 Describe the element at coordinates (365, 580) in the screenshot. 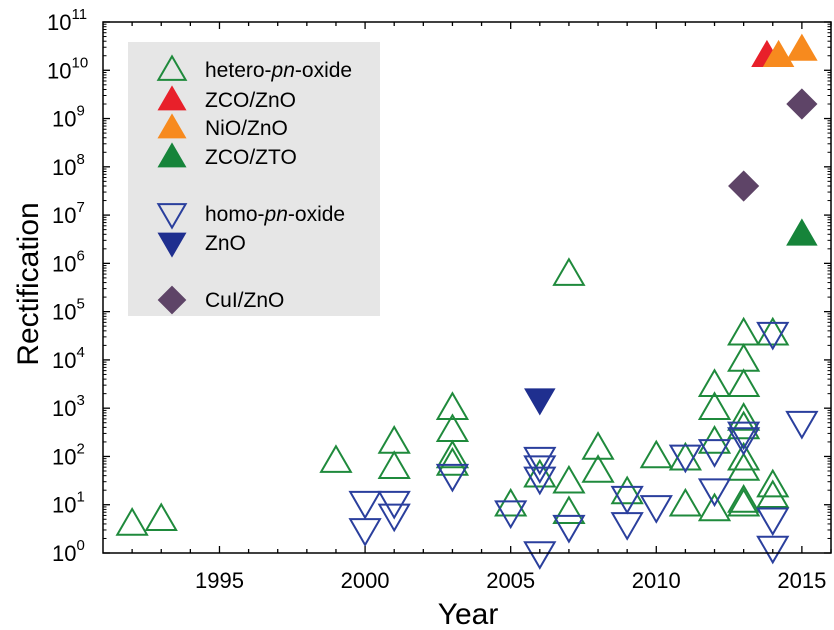

I see `x-tick-label: 2000` at that location.